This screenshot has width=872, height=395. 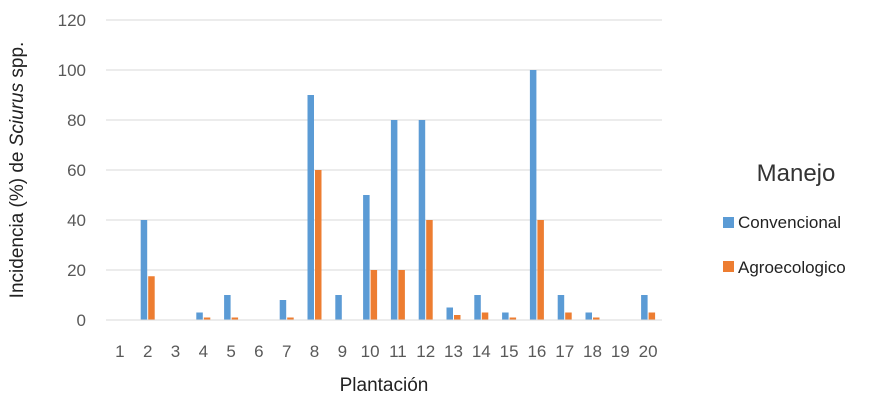 I want to click on legend-label-agroecologico: Agroecologico, so click(x=792, y=267).